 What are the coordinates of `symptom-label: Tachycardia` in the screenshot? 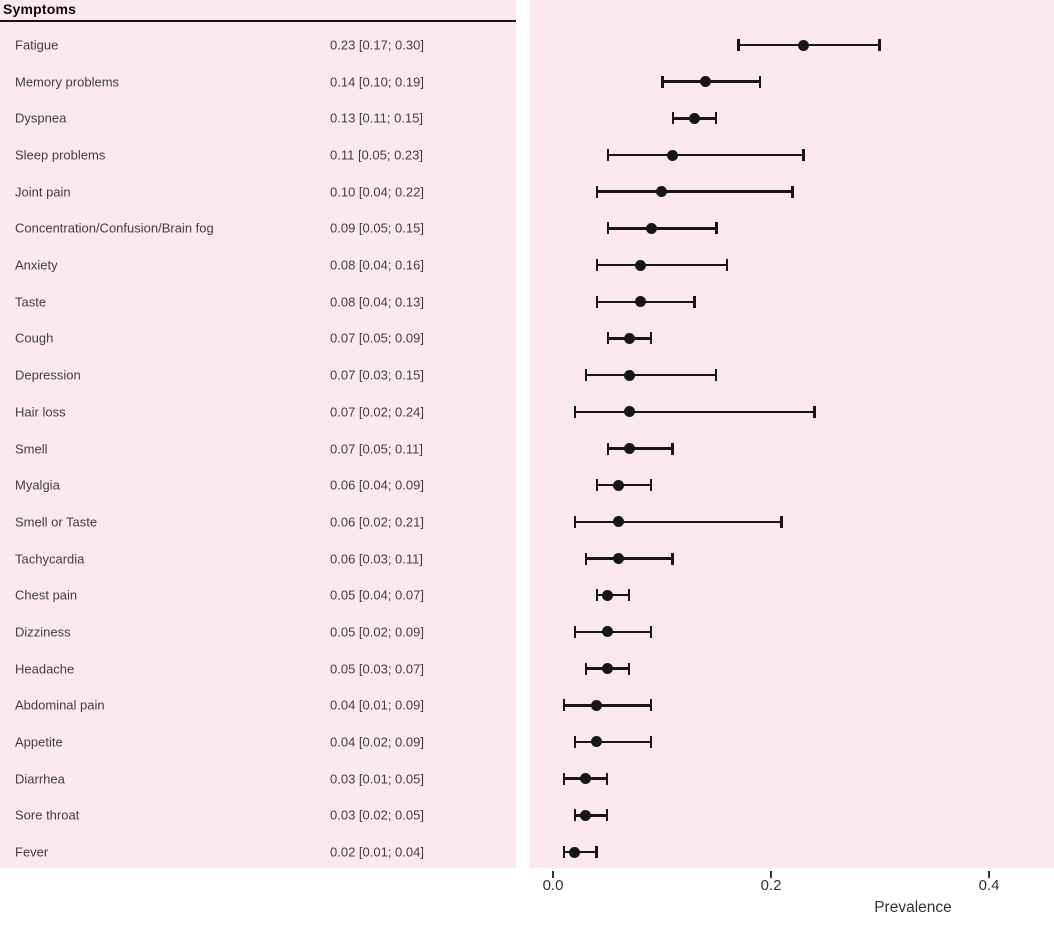 It's located at (50, 559).